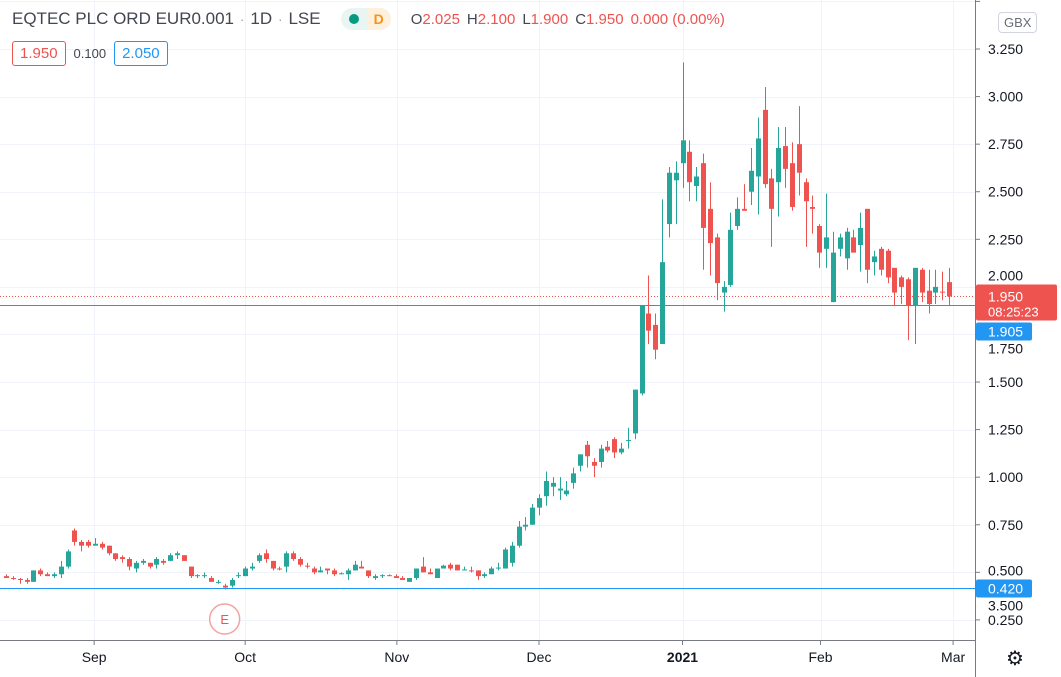 This screenshot has height=677, width=1061. Describe the element at coordinates (1018, 22) in the screenshot. I see `currency-button: GBX` at that location.